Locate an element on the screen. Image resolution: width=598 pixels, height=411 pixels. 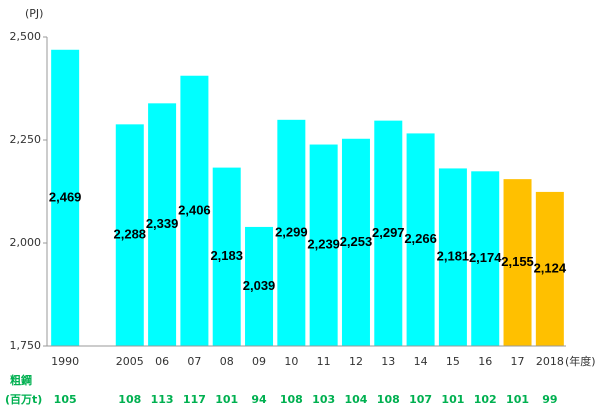
value-label: 2,288 is located at coordinates (130, 234).